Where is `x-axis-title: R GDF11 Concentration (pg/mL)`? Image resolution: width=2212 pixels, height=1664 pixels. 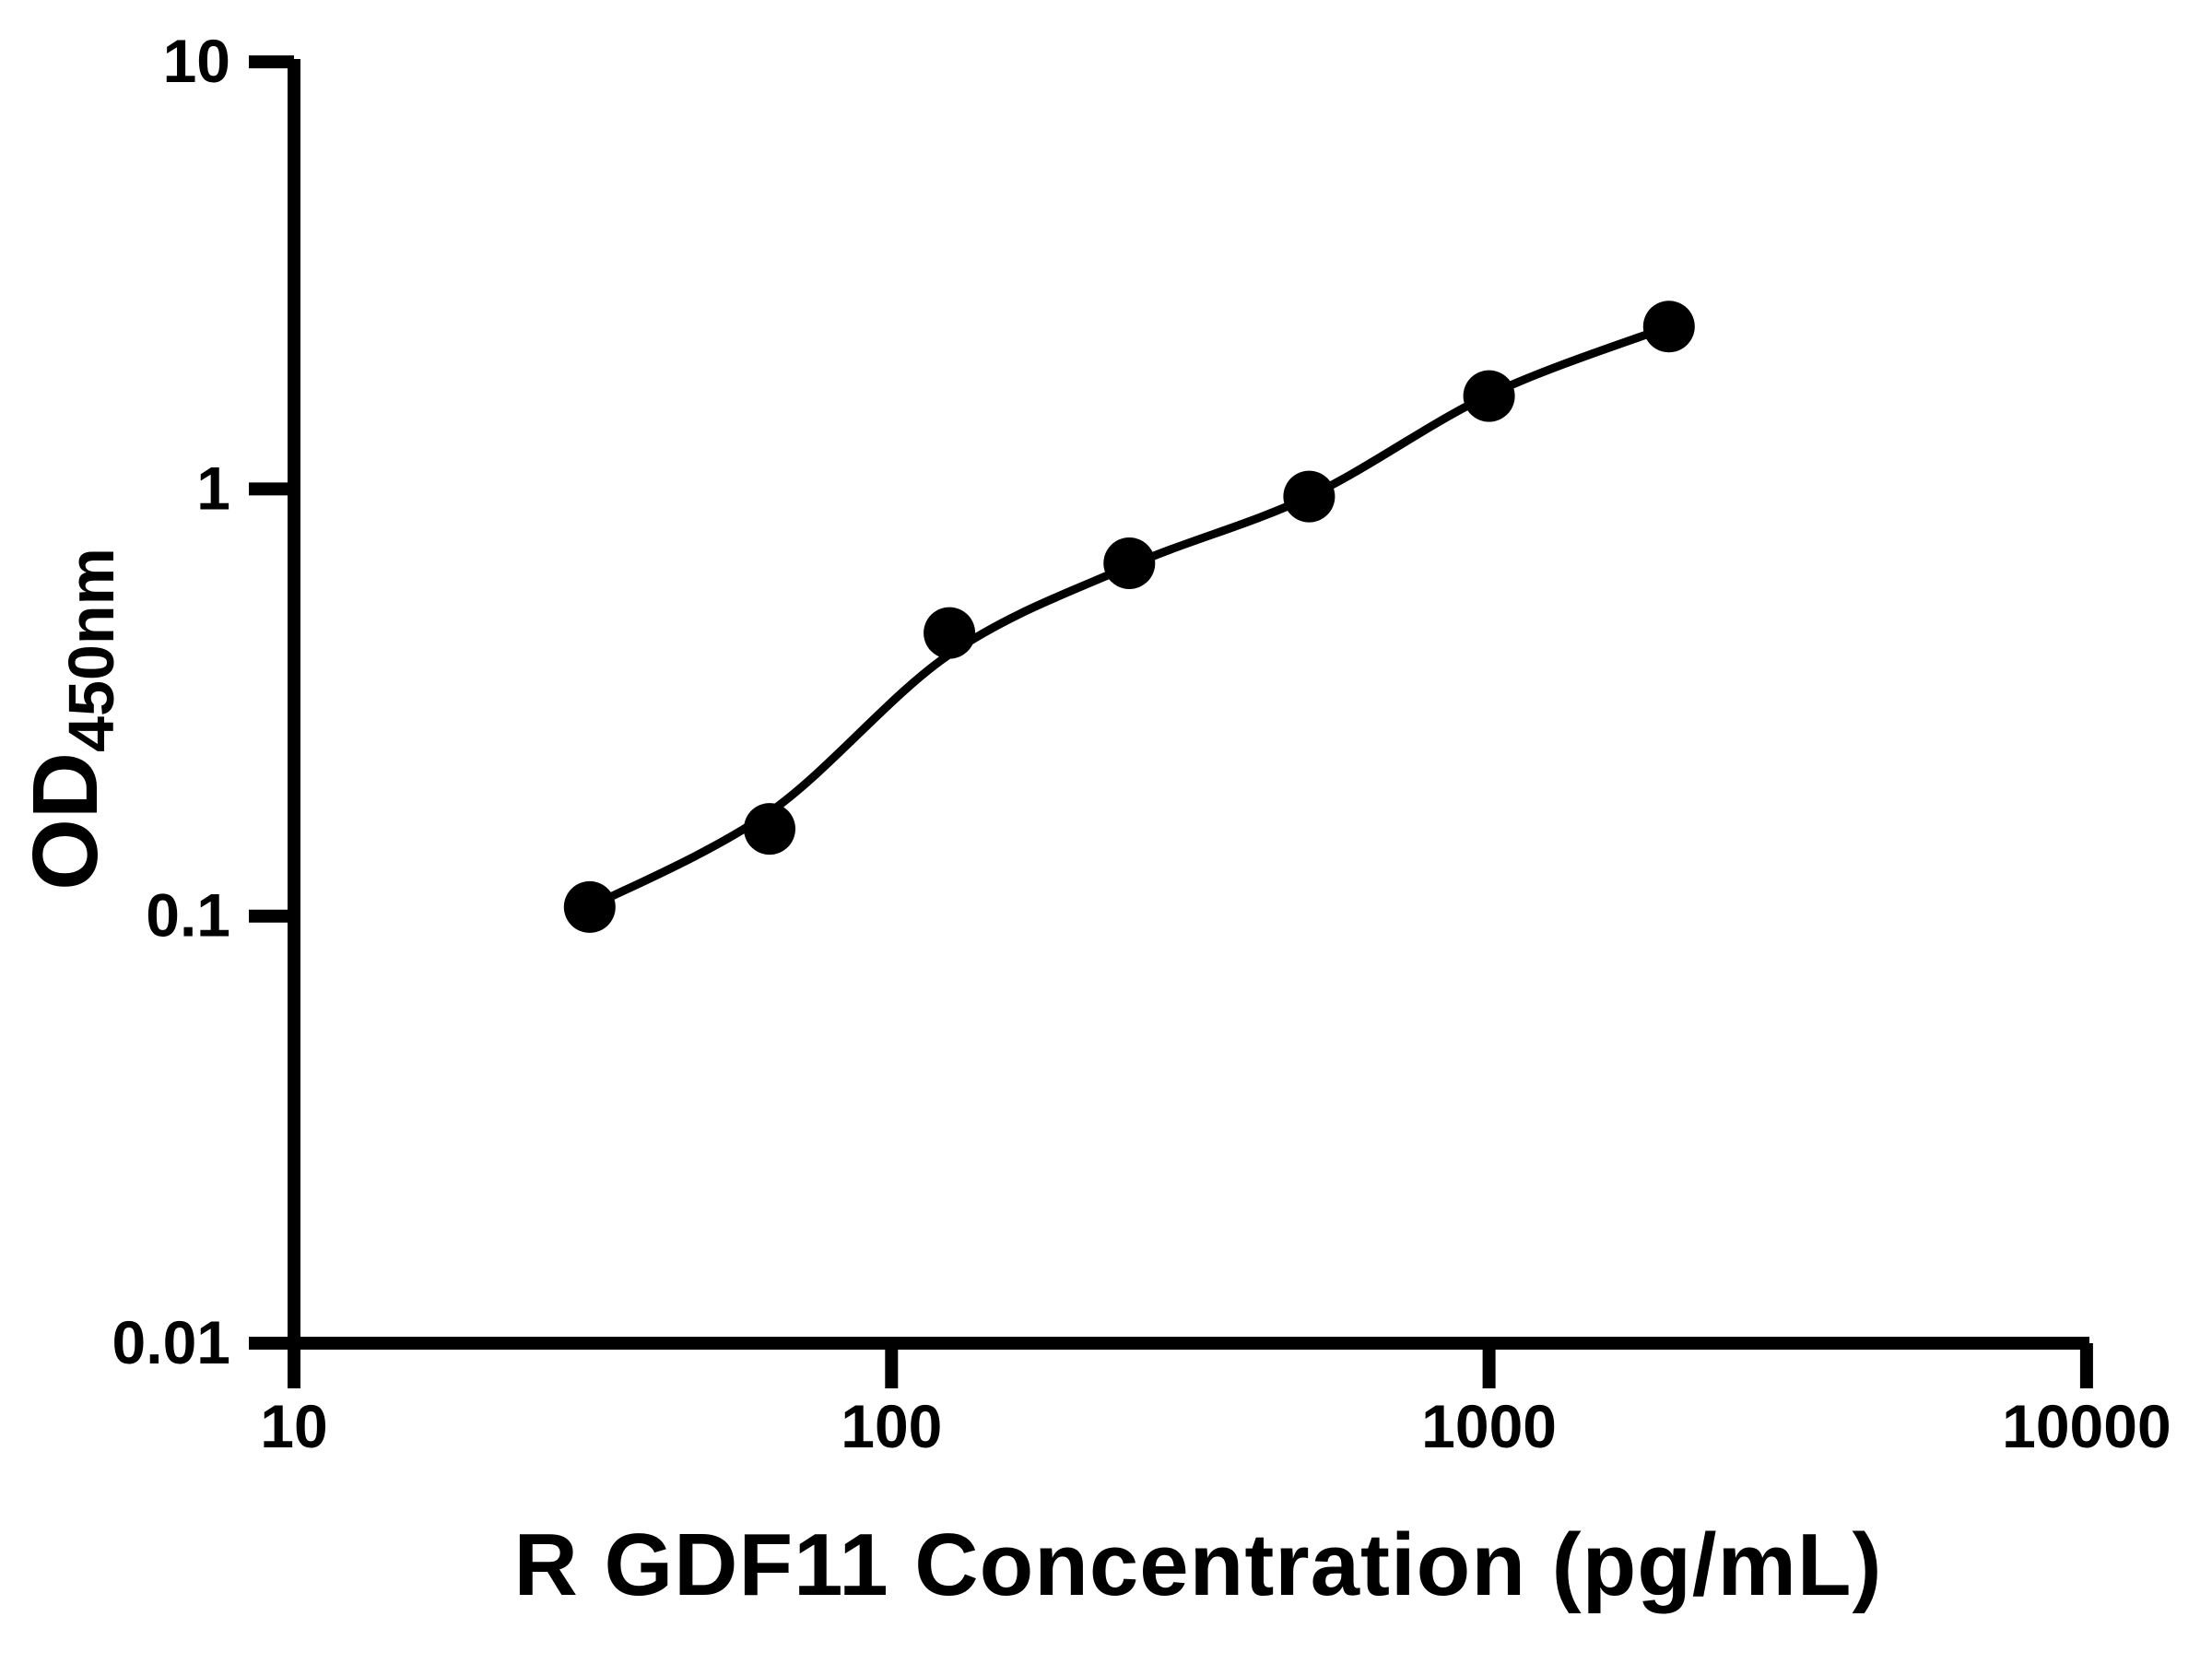
x-axis-title: R GDF11 Concentration (pg/mL) is located at coordinates (1197, 1565).